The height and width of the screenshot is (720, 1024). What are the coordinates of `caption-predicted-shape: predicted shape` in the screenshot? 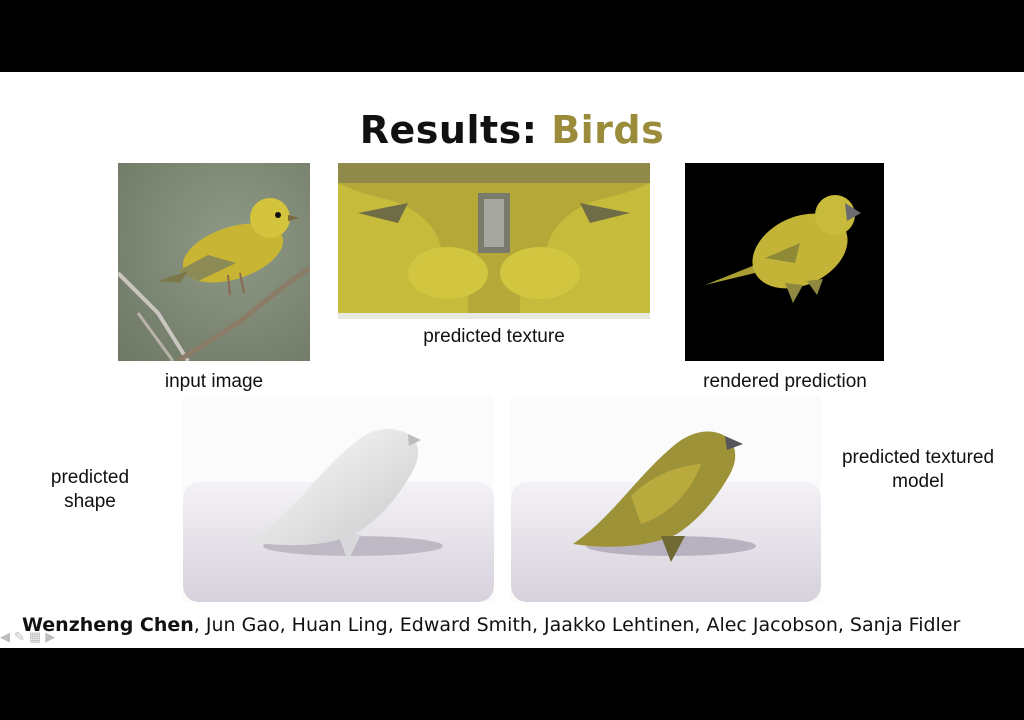 It's located at (90, 489).